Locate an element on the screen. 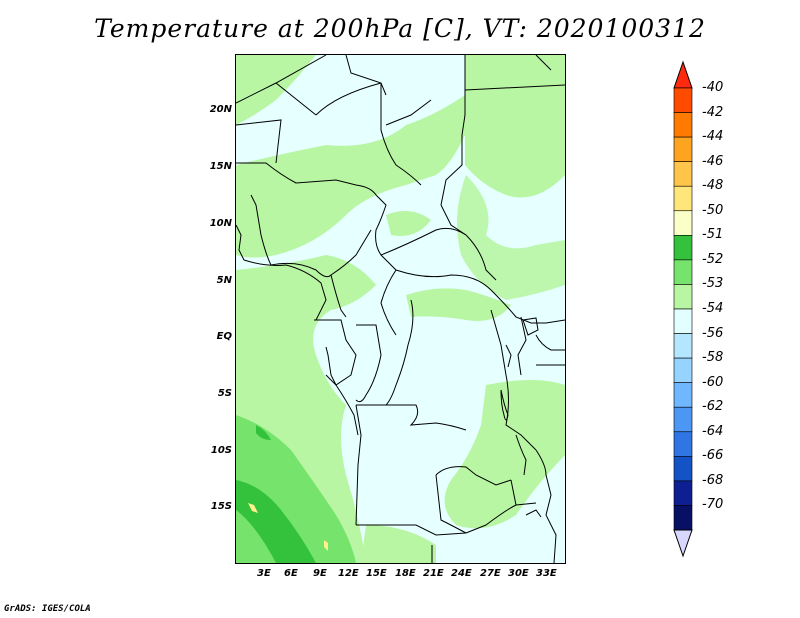 The width and height of the screenshot is (800, 618). colorbar-label: -58 is located at coordinates (713, 358).